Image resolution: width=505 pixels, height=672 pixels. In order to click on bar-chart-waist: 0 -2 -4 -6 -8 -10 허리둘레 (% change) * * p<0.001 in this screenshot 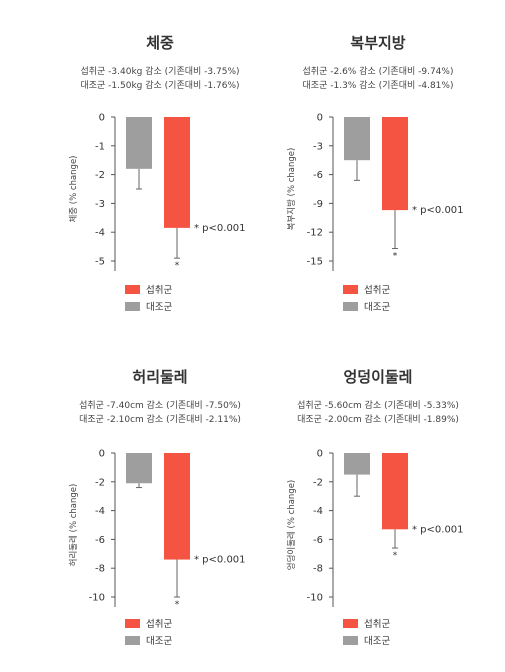, I will do `click(157, 530)`.